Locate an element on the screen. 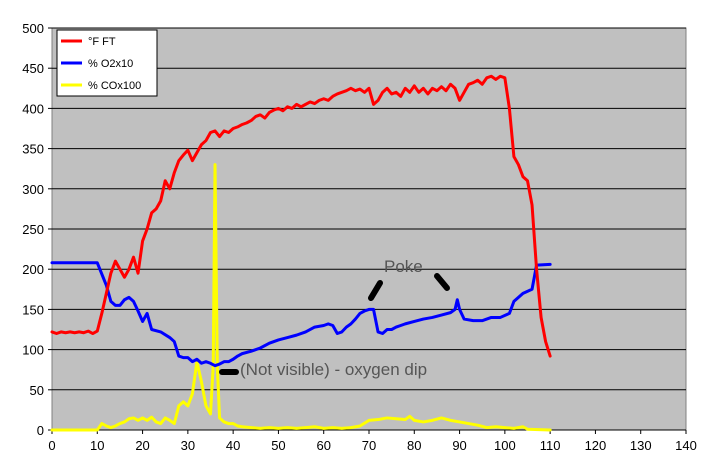 The width and height of the screenshot is (707, 475). legend-label-co: % COx100 is located at coordinates (114, 86).